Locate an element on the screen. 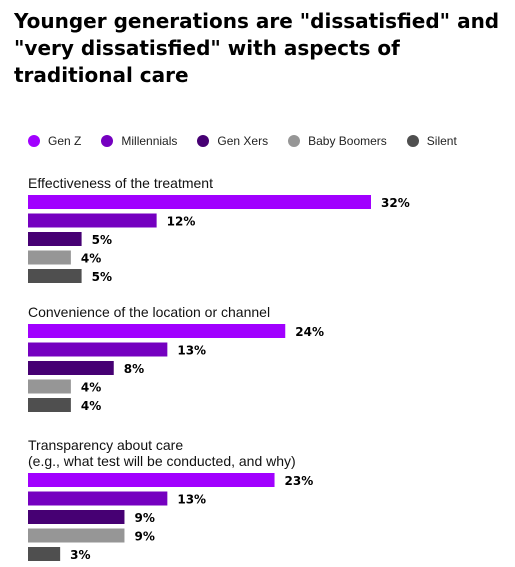  data-label: 3% is located at coordinates (80, 555).